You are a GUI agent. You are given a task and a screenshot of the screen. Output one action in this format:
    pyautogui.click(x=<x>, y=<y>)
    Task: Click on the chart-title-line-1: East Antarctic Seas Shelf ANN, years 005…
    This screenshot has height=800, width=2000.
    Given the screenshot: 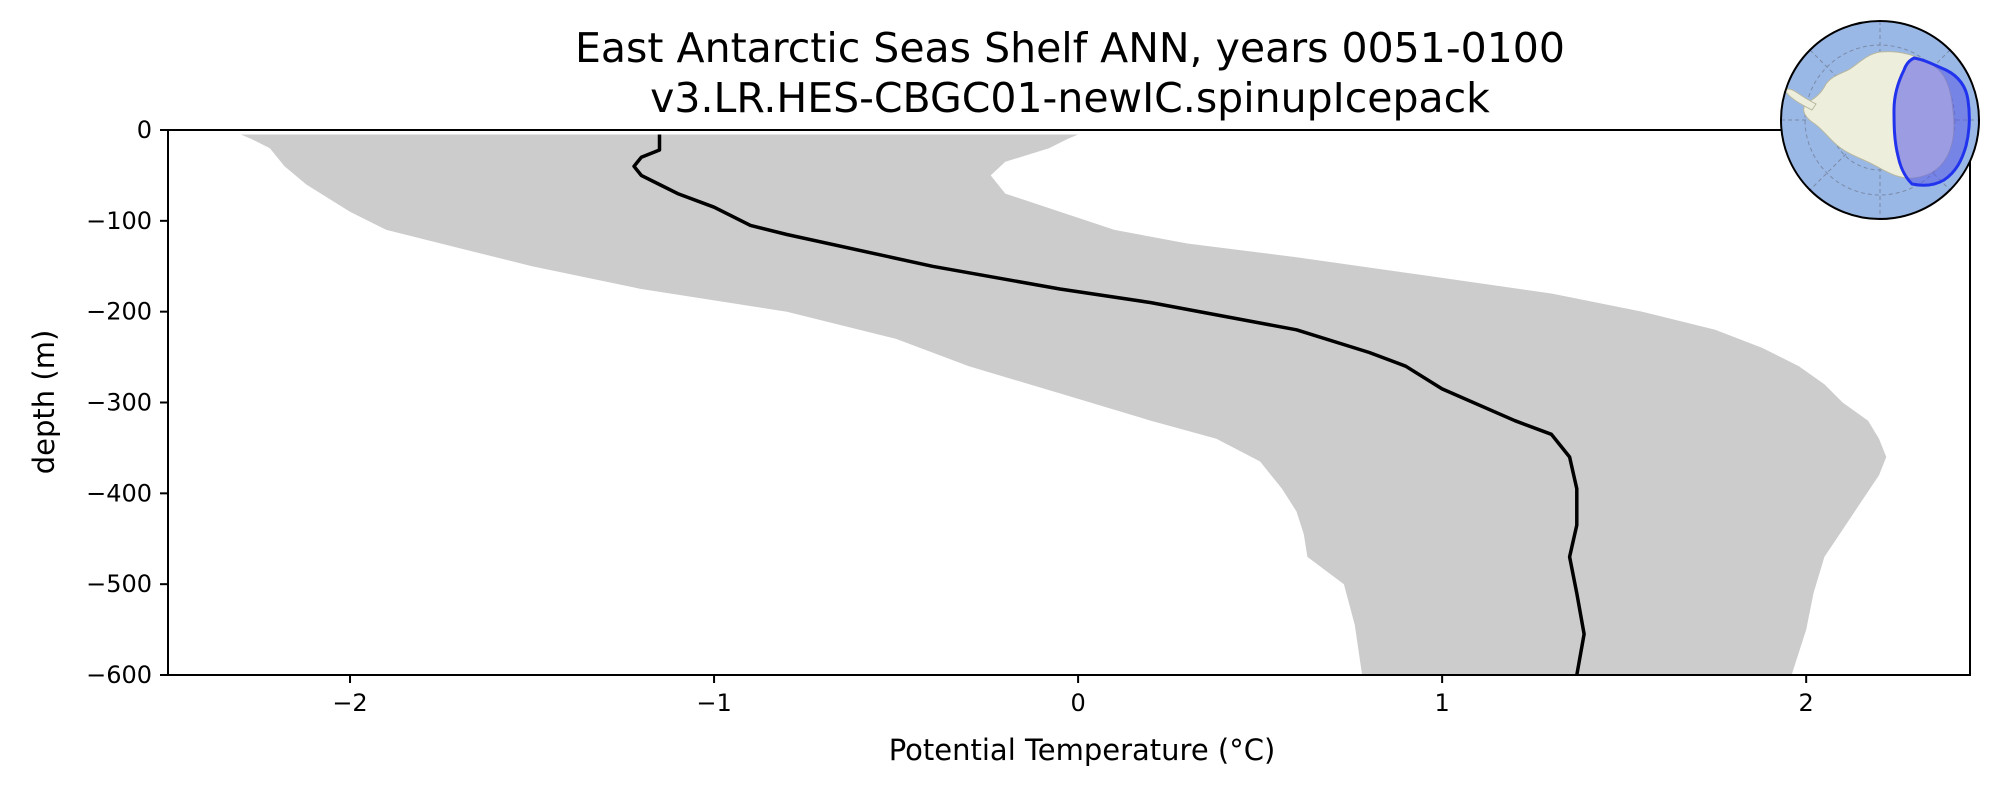 What is the action you would take?
    pyautogui.click(x=1070, y=48)
    